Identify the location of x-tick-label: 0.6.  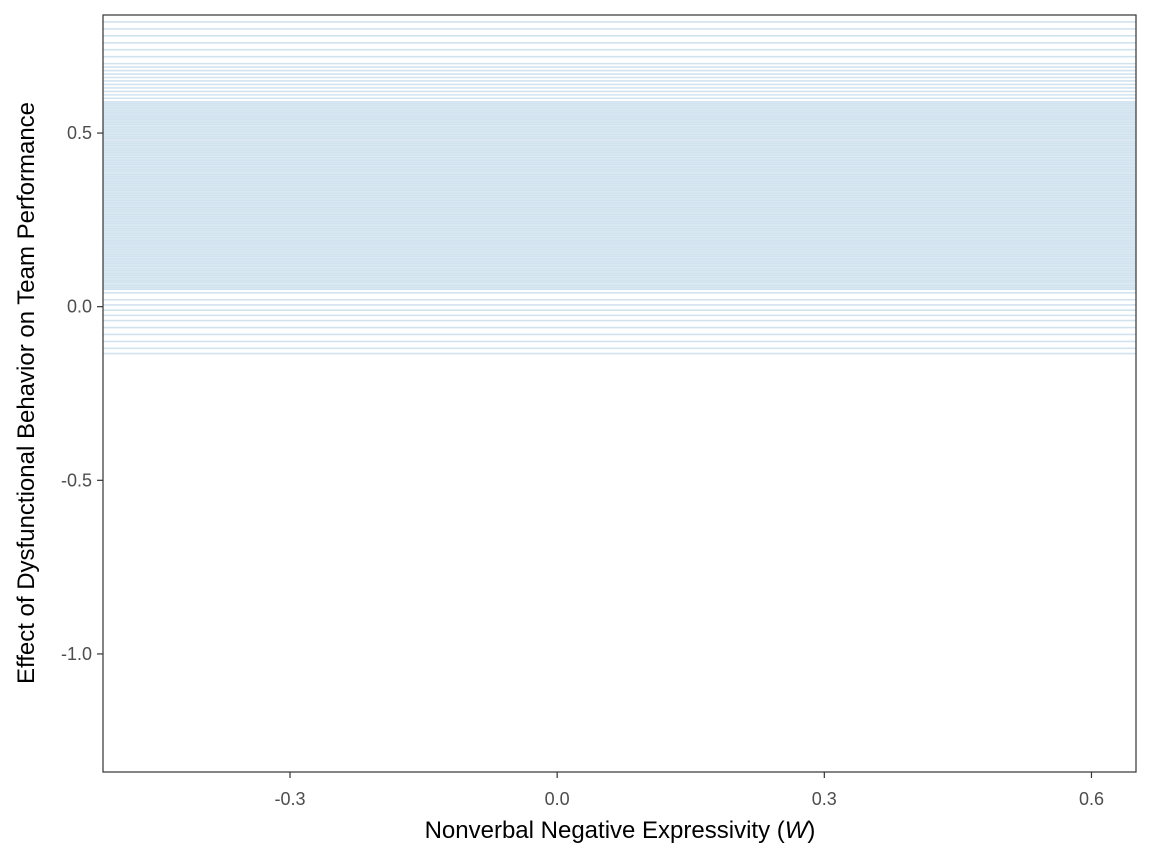
(1091, 799).